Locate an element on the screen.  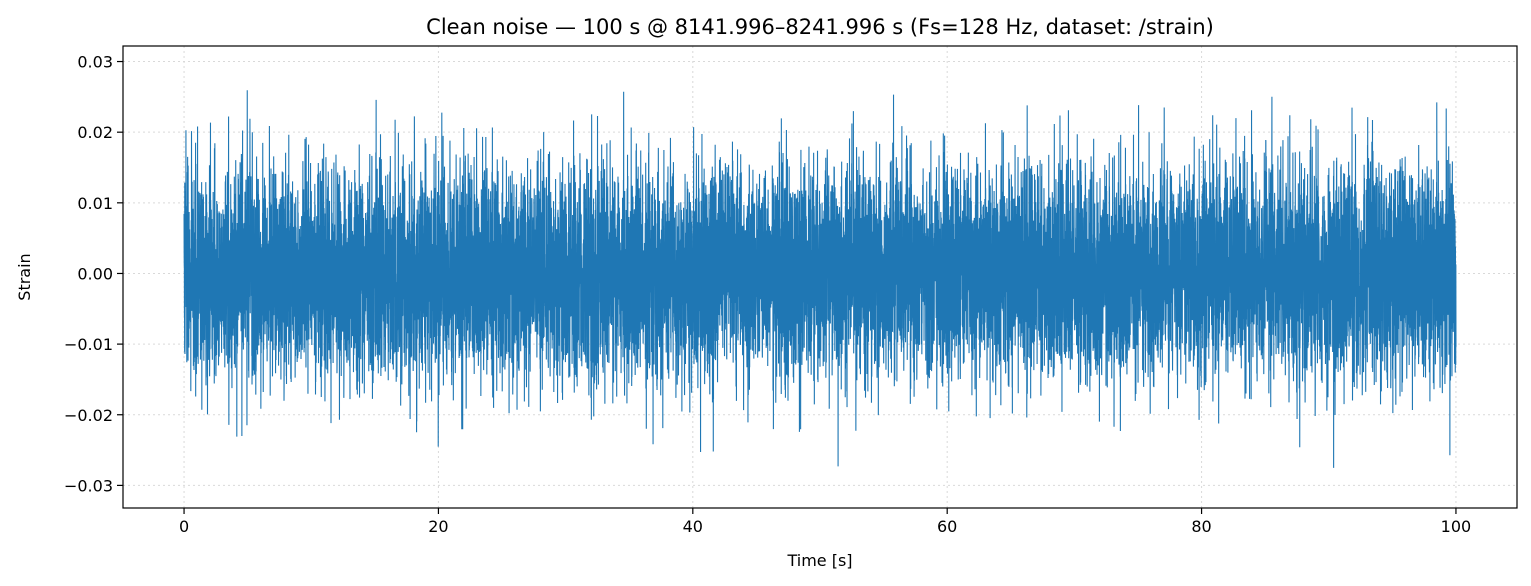
y-tick-label: 0.00 is located at coordinates (95, 273).